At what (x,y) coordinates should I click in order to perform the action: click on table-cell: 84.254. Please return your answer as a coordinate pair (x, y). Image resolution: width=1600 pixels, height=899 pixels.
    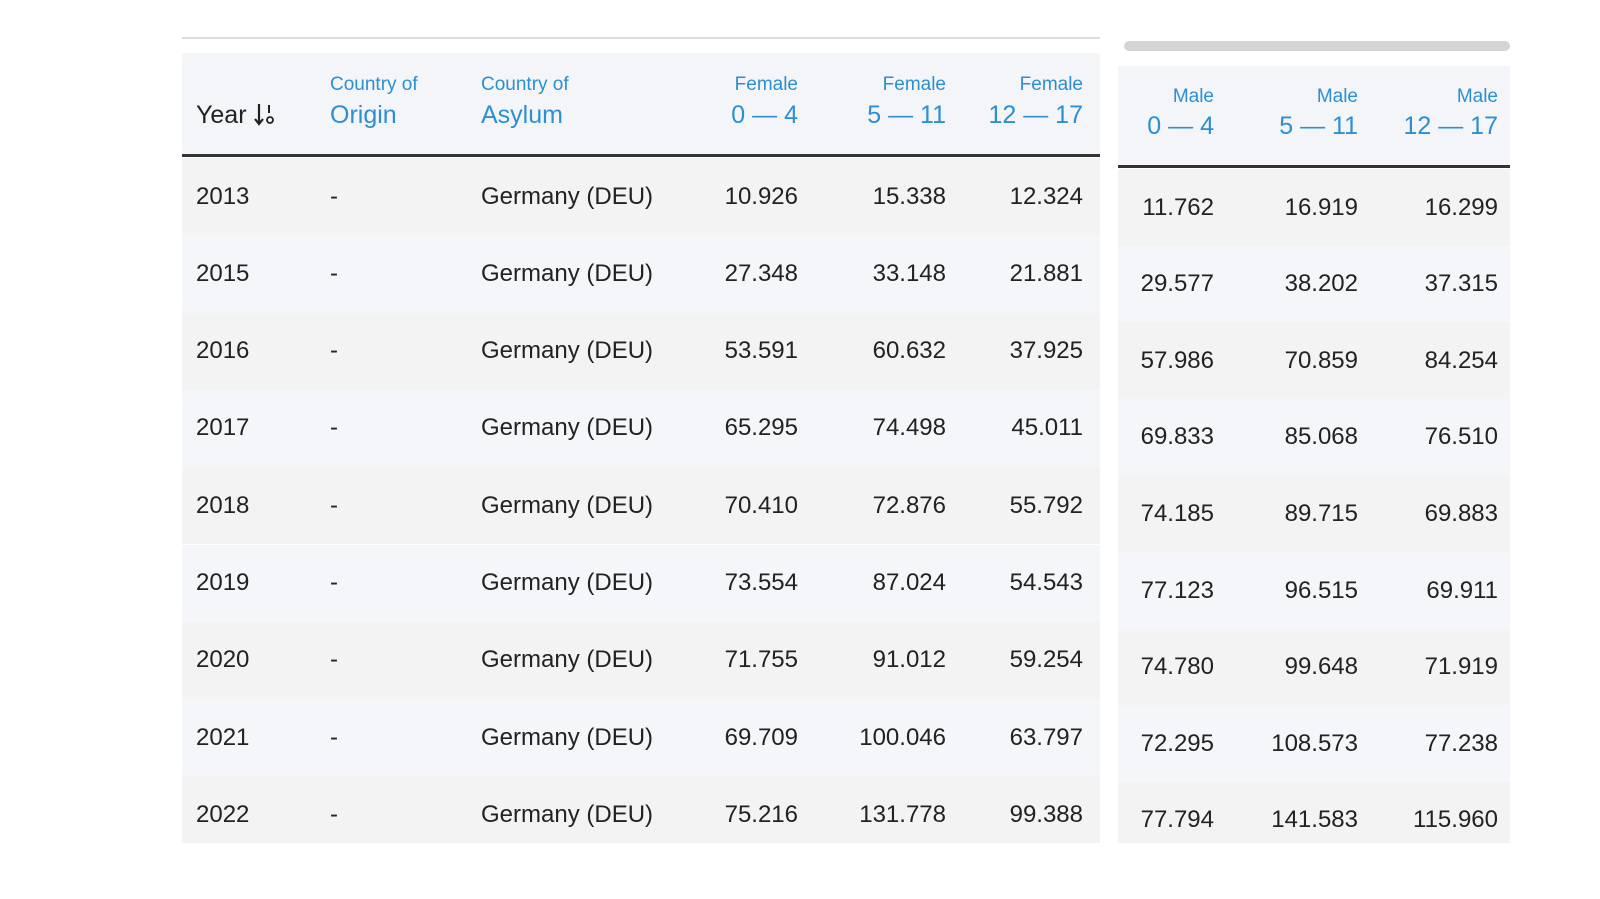
    Looking at the image, I should click on (1461, 360).